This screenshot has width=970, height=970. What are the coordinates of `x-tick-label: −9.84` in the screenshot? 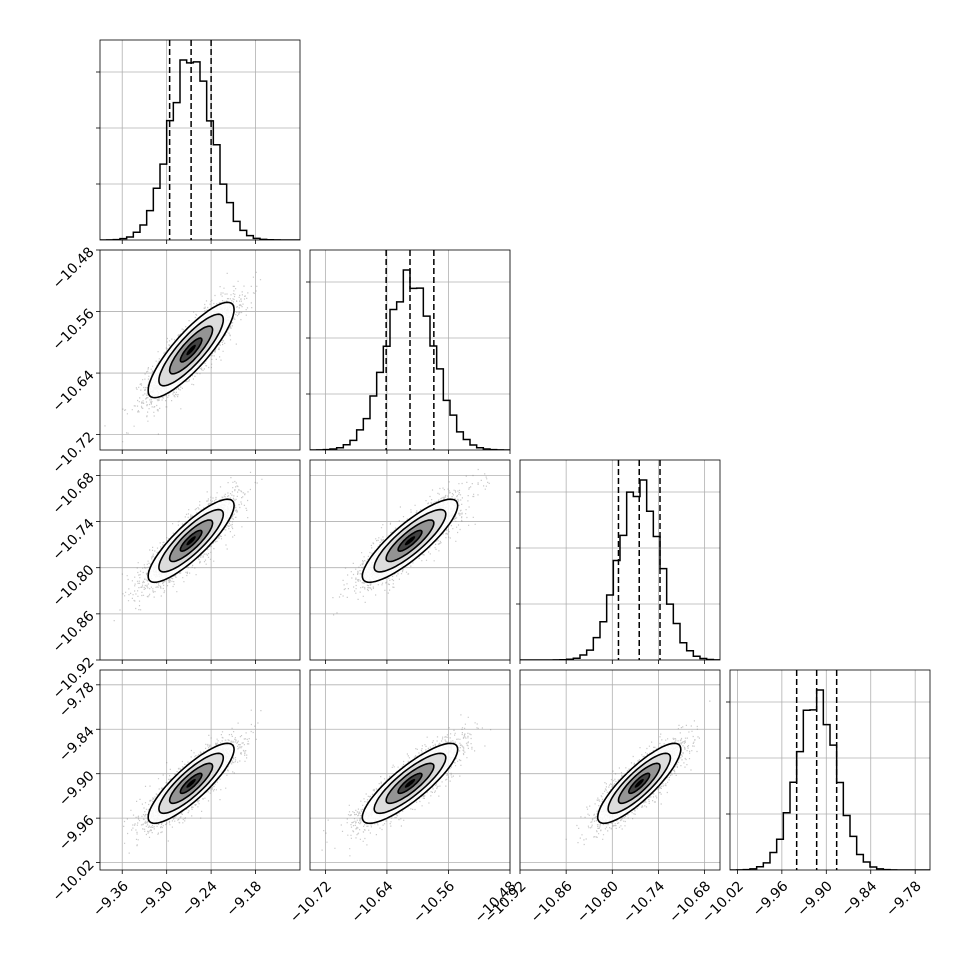 It's located at (860, 899).